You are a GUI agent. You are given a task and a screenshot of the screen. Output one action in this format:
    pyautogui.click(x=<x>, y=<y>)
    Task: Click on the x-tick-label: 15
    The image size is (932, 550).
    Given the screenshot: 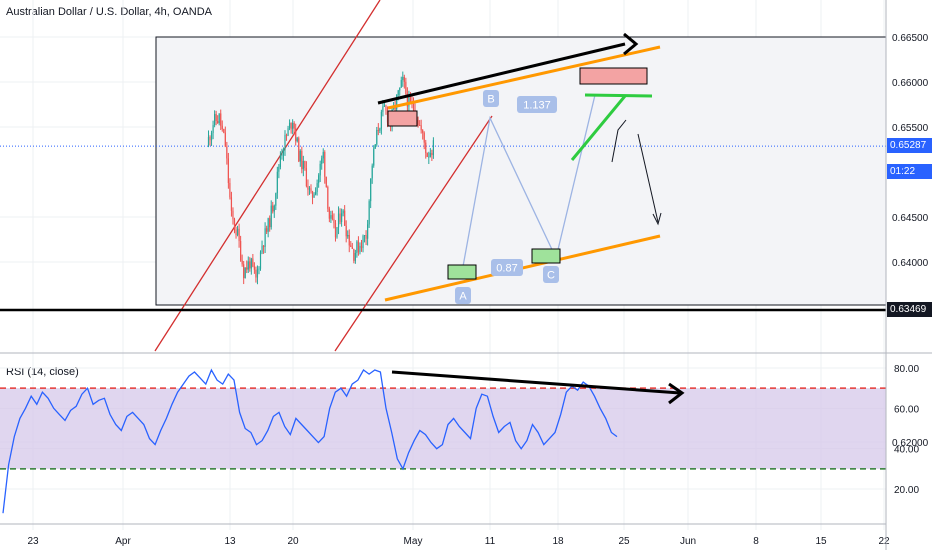 What is the action you would take?
    pyautogui.click(x=821, y=541)
    